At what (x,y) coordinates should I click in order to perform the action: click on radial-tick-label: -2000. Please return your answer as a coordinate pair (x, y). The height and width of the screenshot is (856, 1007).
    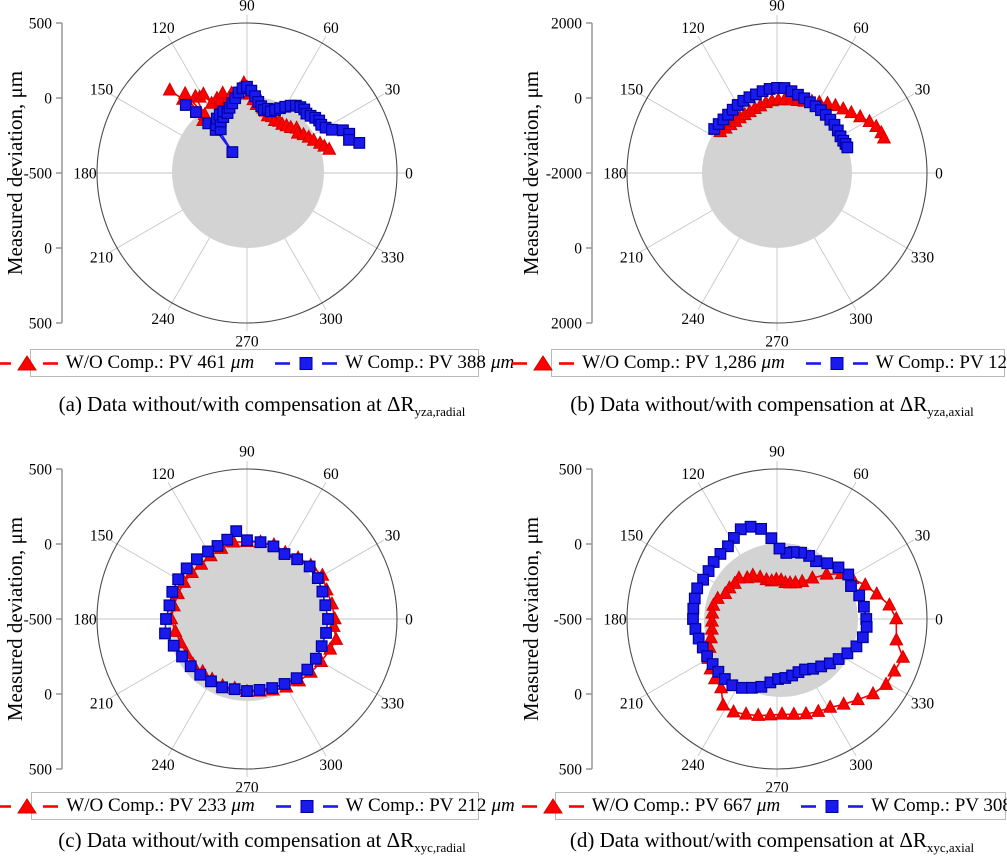
    Looking at the image, I should click on (564, 173).